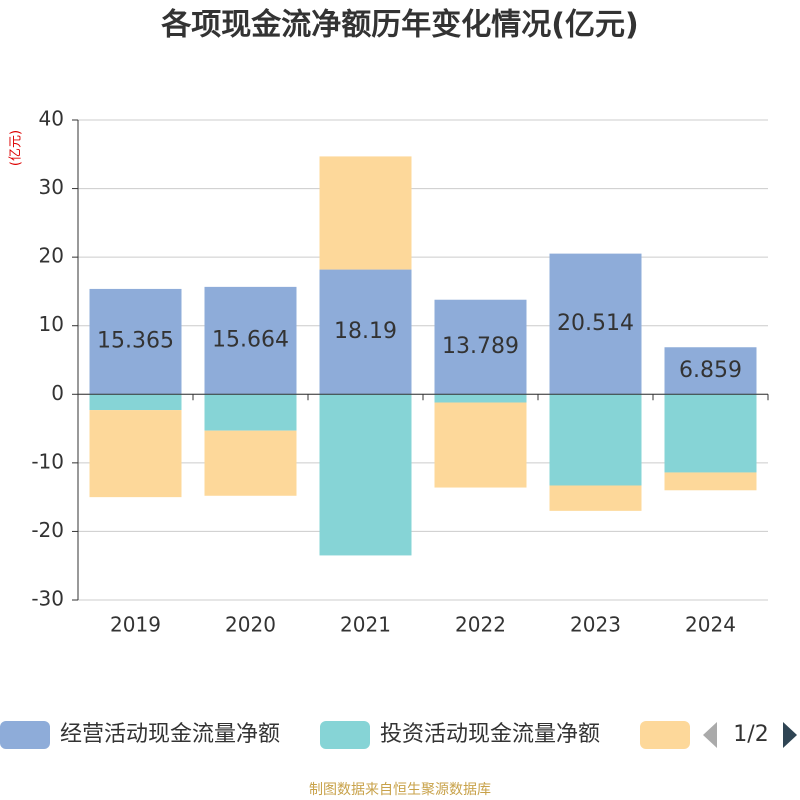 Image resolution: width=800 pixels, height=800 pixels. I want to click on legend-prev, so click(710, 735).